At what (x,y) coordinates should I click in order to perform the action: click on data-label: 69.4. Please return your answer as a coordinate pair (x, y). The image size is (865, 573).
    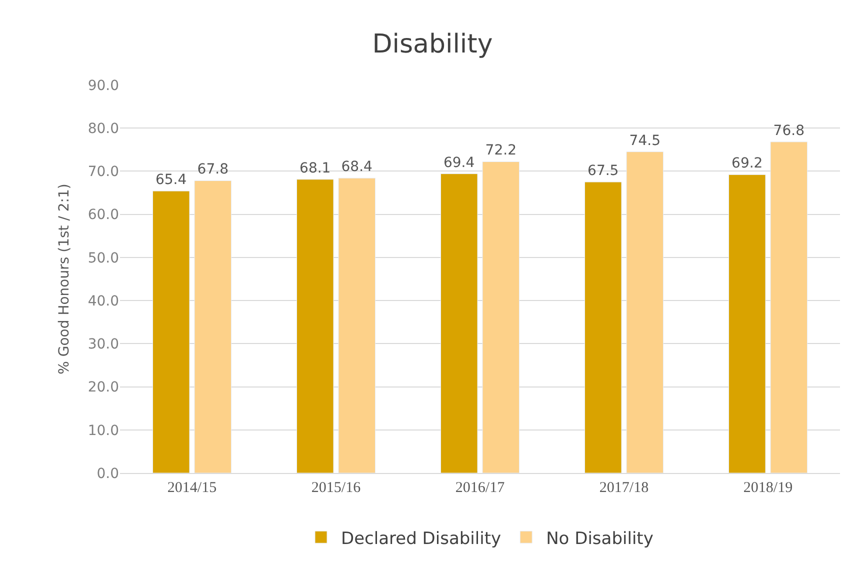
    Looking at the image, I should click on (459, 162).